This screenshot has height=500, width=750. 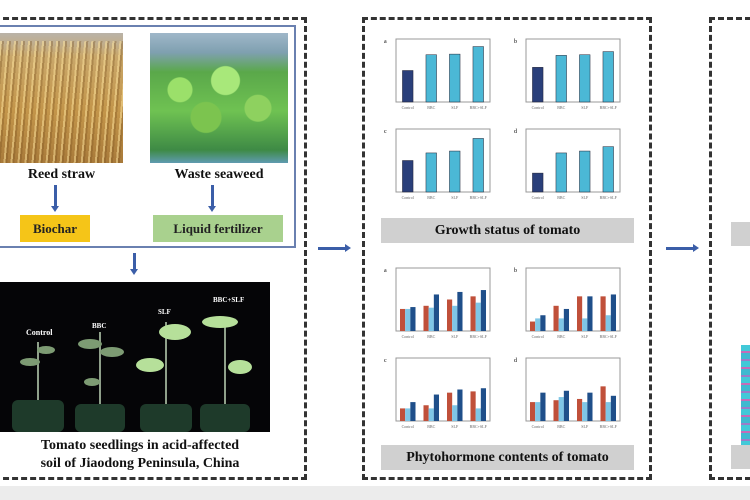 What do you see at coordinates (39, 332) in the screenshot?
I see `treatment-label-control: Control` at bounding box center [39, 332].